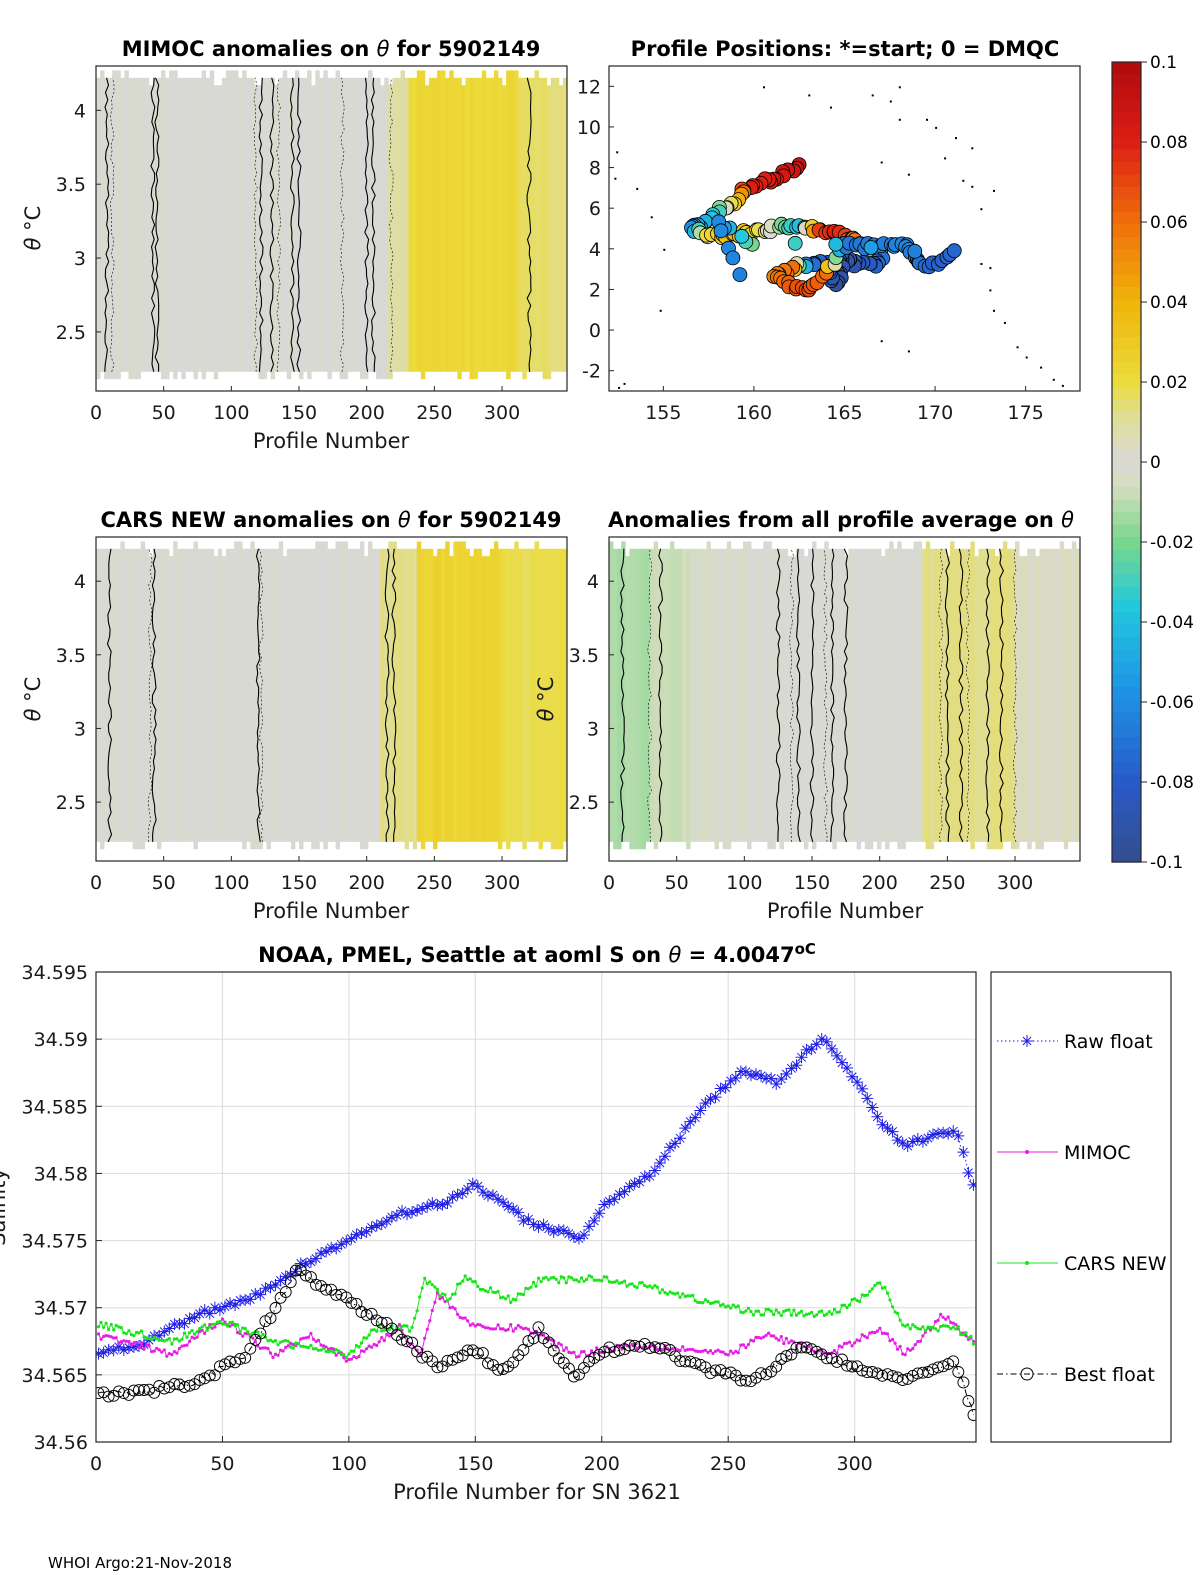 The height and width of the screenshot is (1575, 1200). What do you see at coordinates (1115, 1264) in the screenshot?
I see `legend-label: CARS NEW` at bounding box center [1115, 1264].